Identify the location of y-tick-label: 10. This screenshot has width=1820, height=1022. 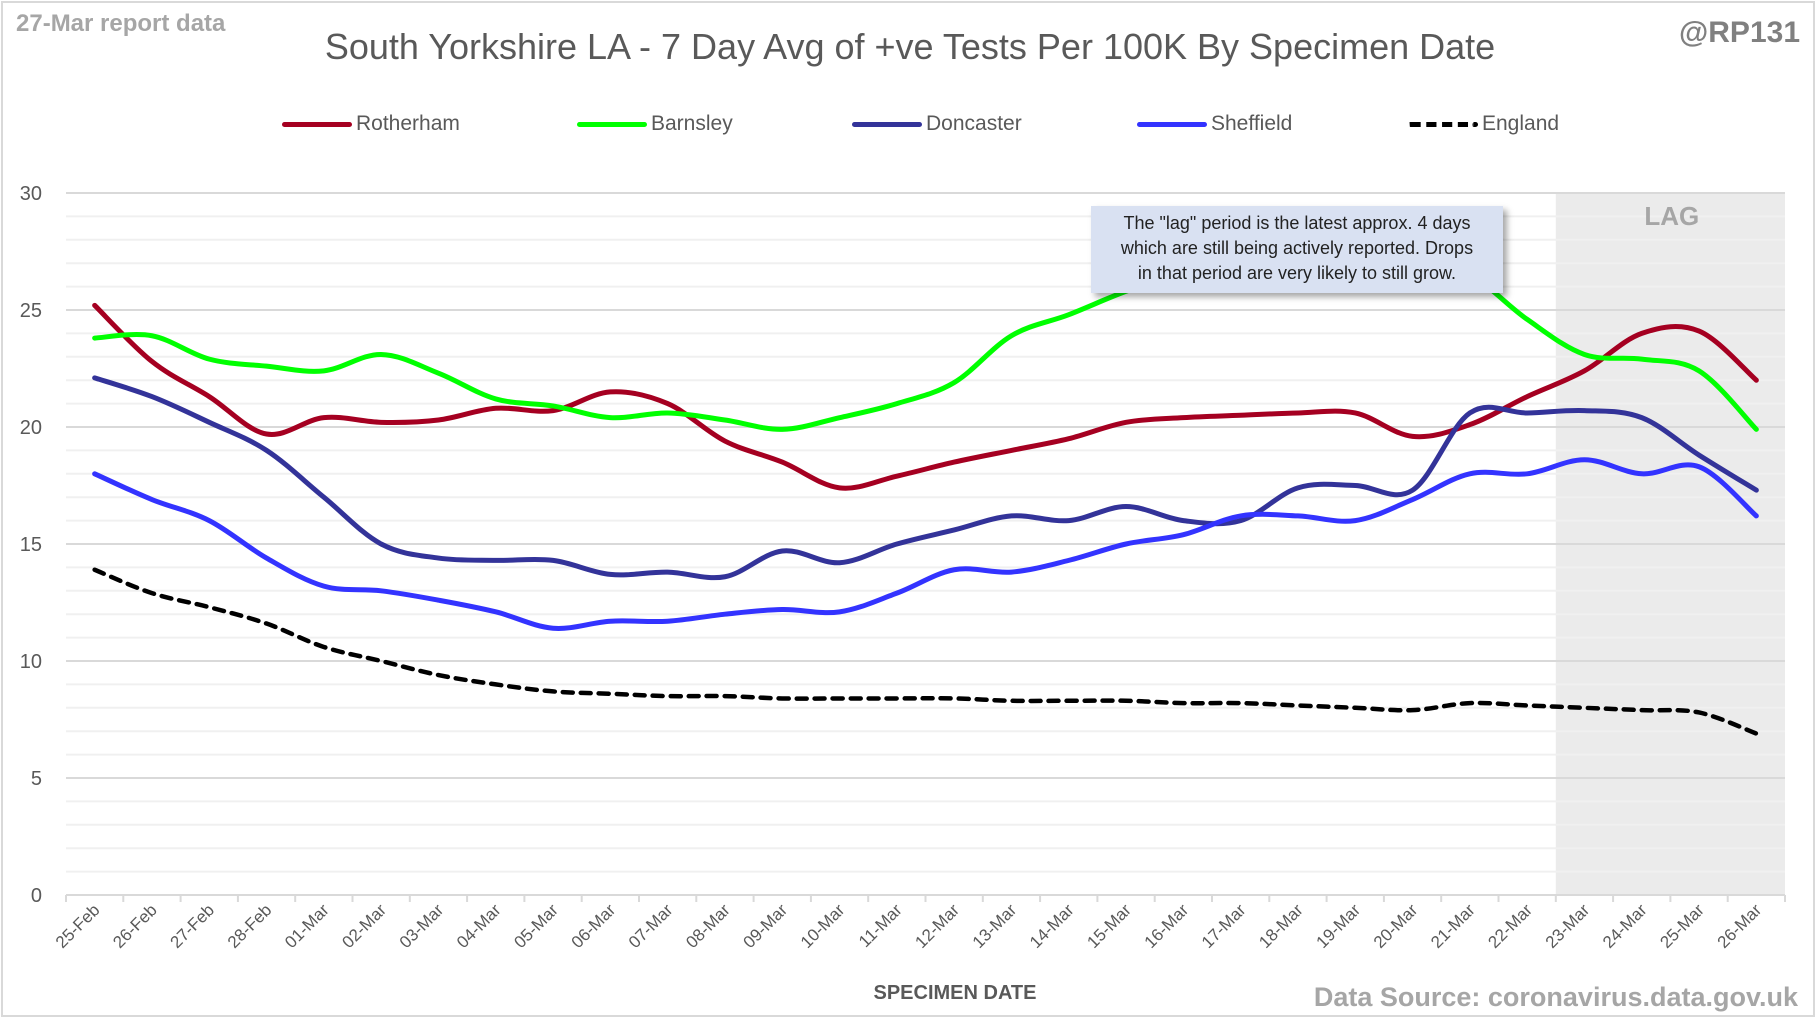
(31, 662).